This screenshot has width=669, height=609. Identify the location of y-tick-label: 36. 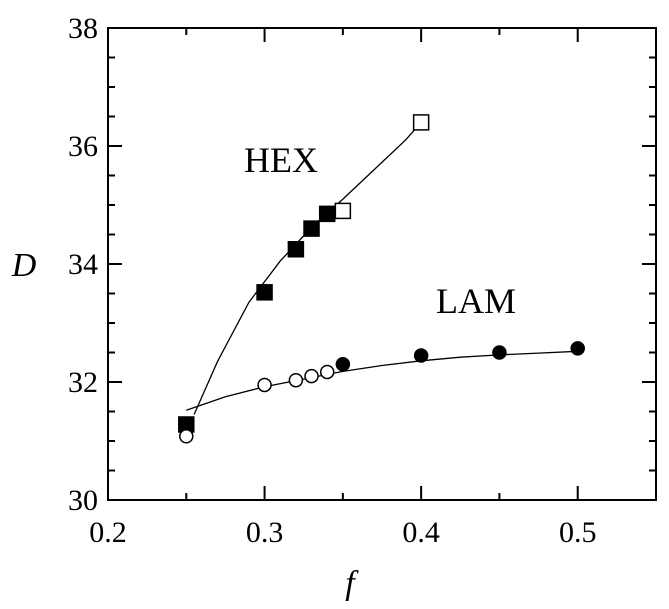
(83, 146).